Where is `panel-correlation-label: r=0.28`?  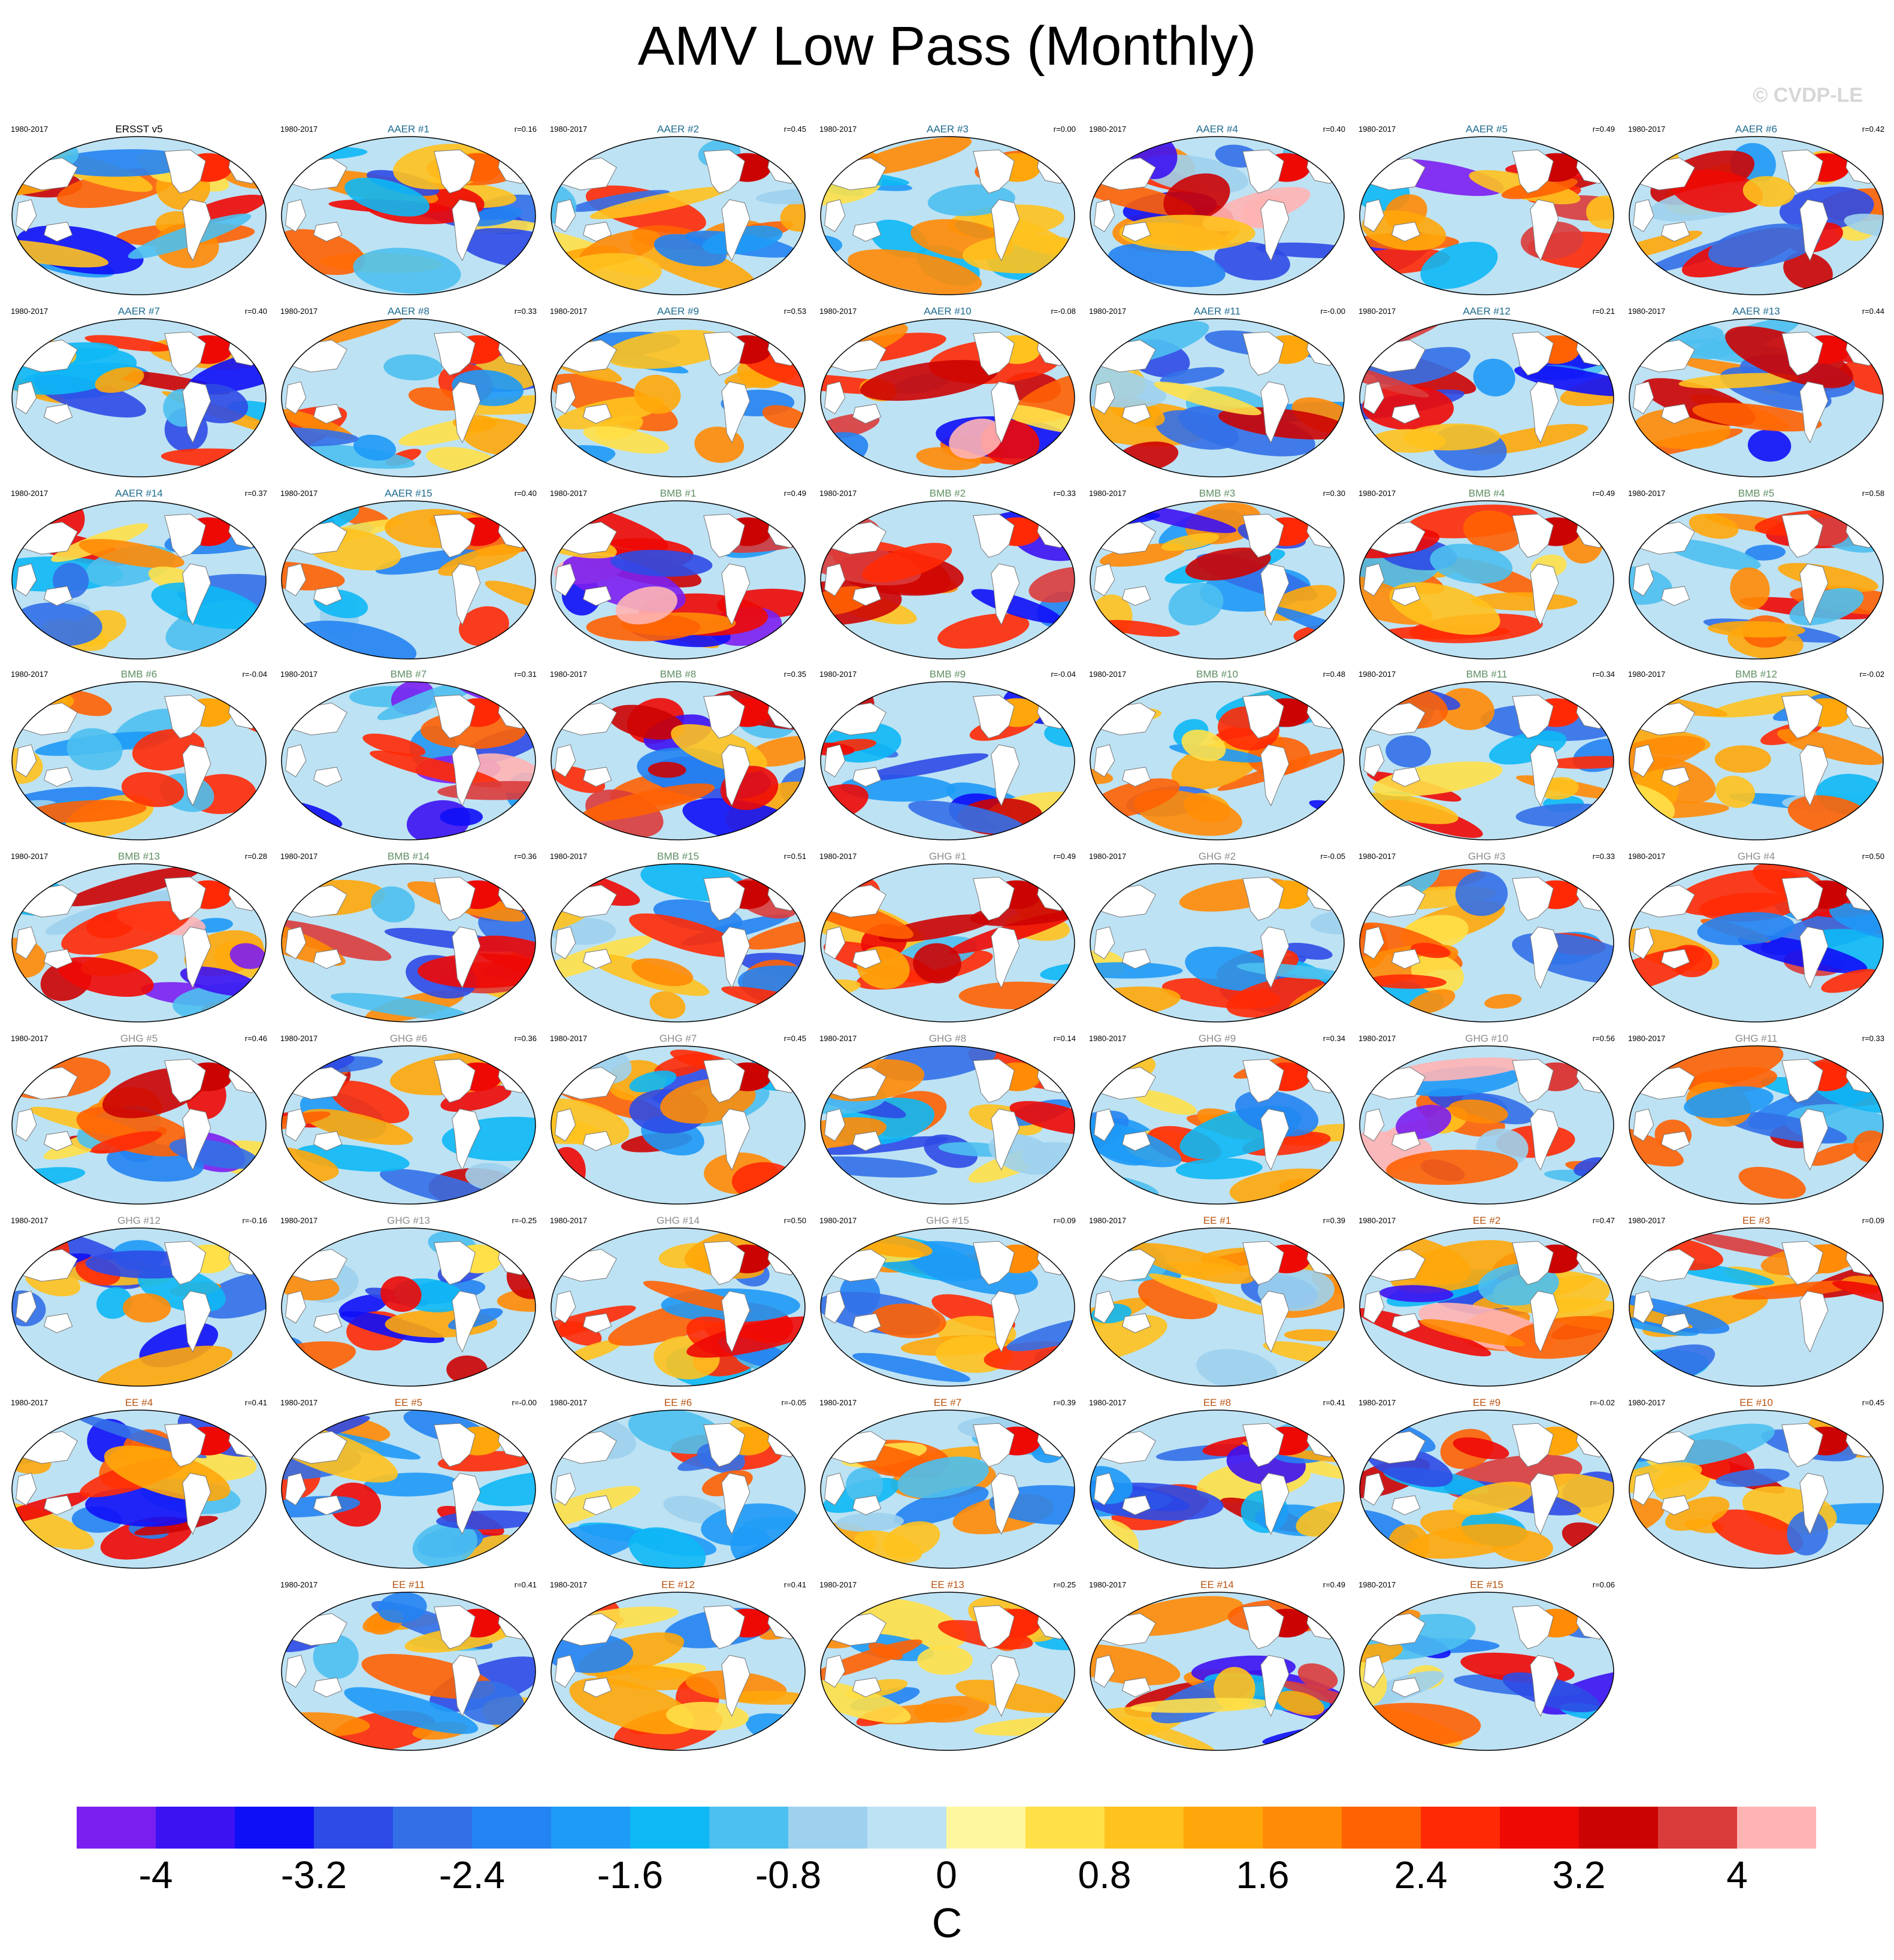
panel-correlation-label: r=0.28 is located at coordinates (255, 857).